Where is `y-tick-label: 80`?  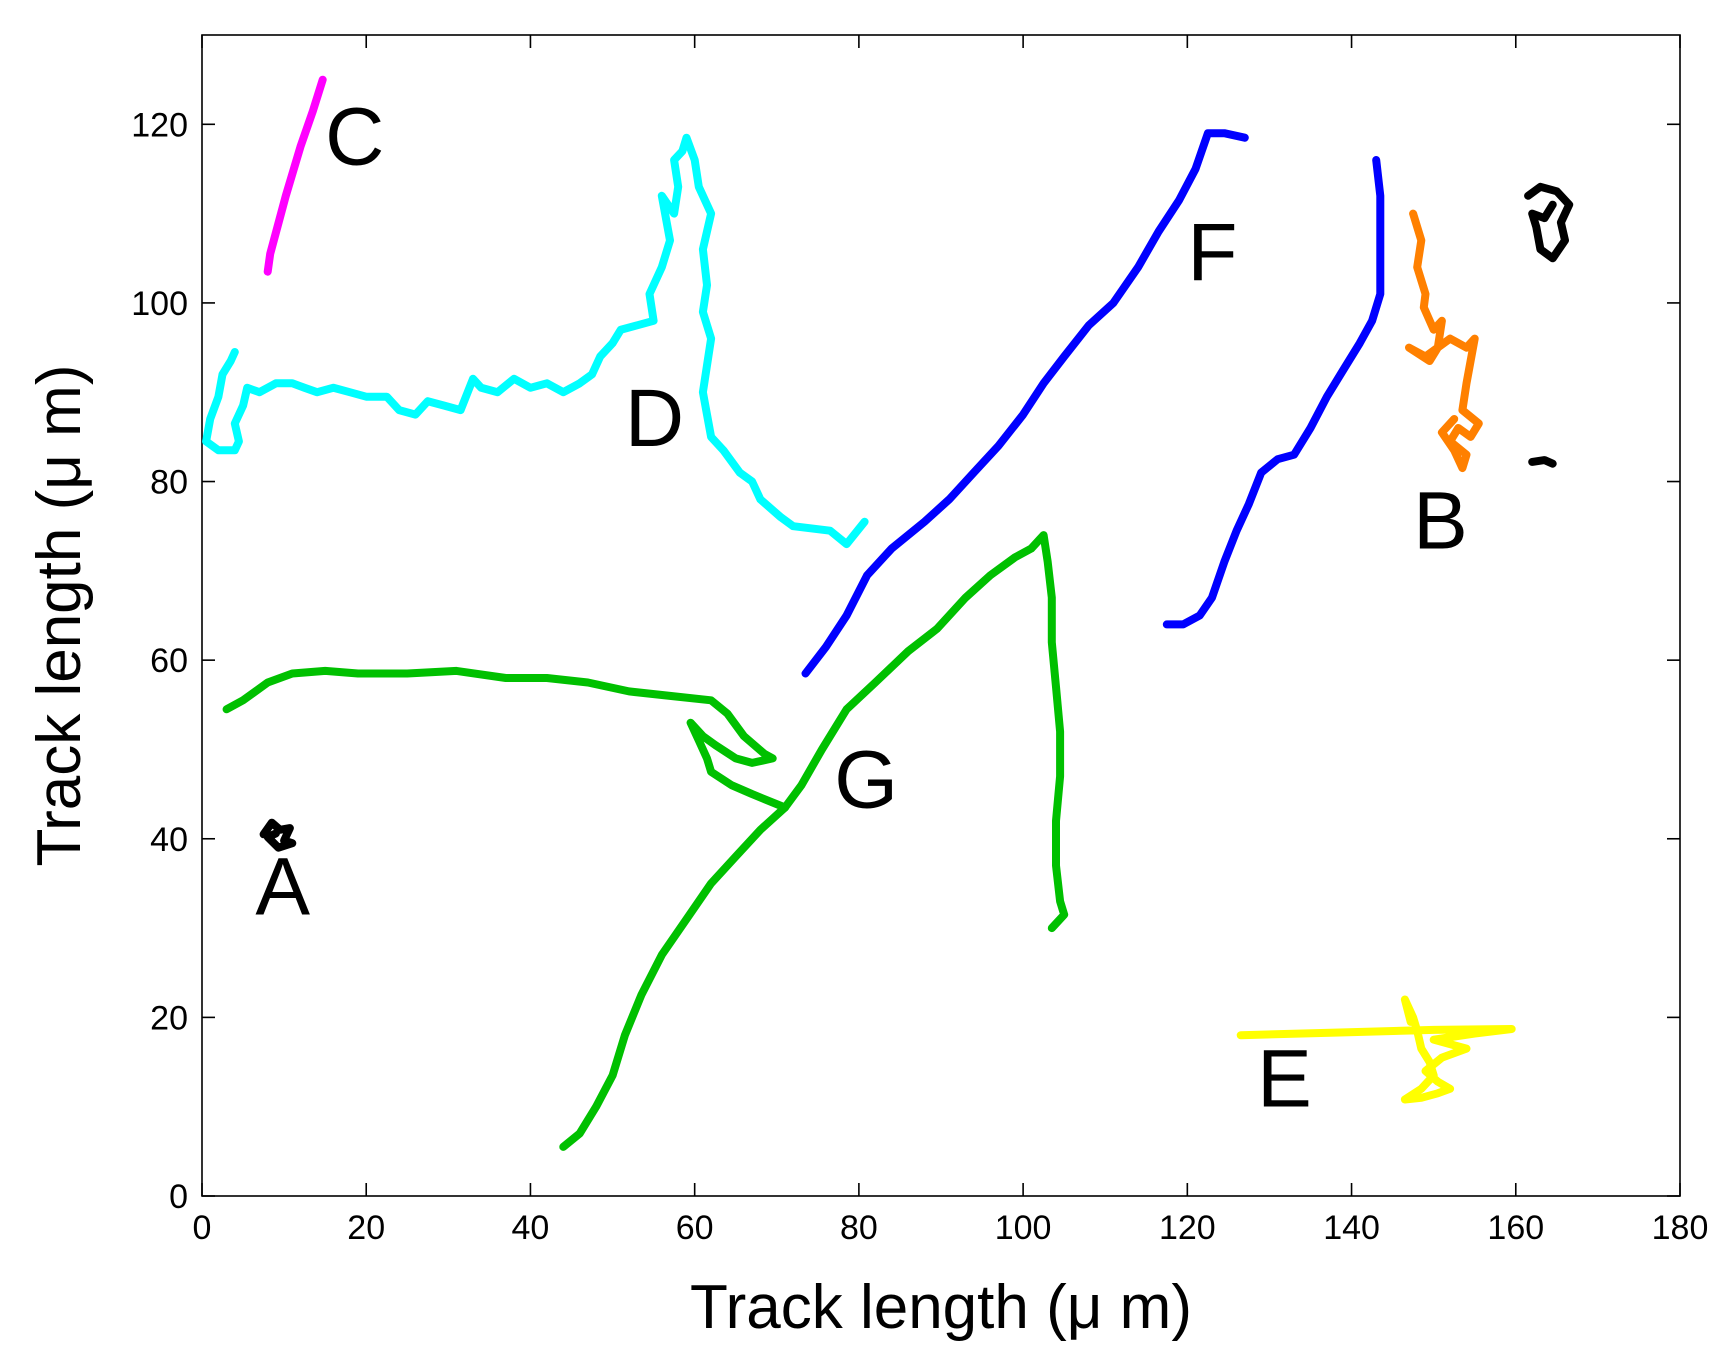 y-tick-label: 80 is located at coordinates (169, 483).